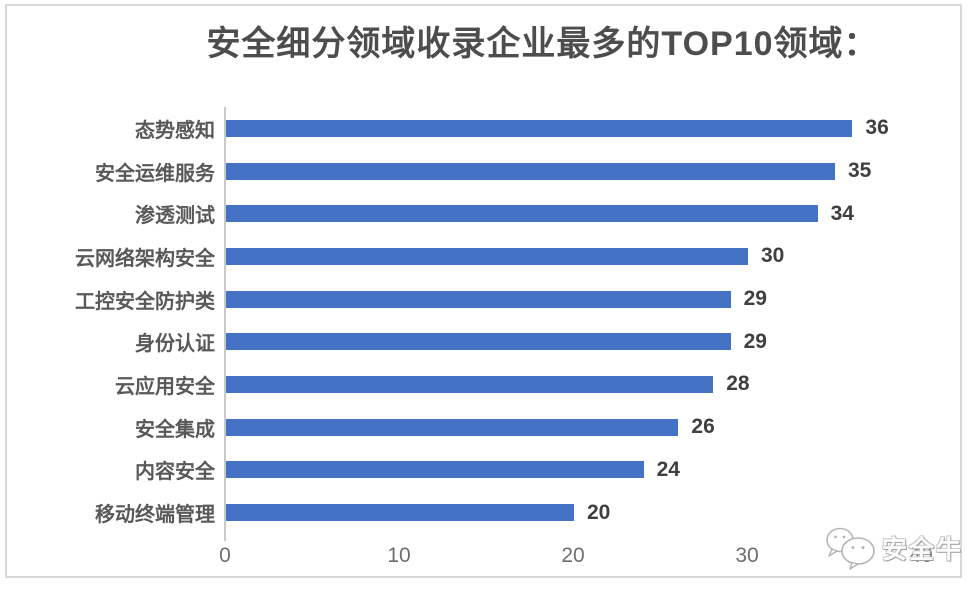  What do you see at coordinates (877, 128) in the screenshot?
I see `bar-value-label: 36` at bounding box center [877, 128].